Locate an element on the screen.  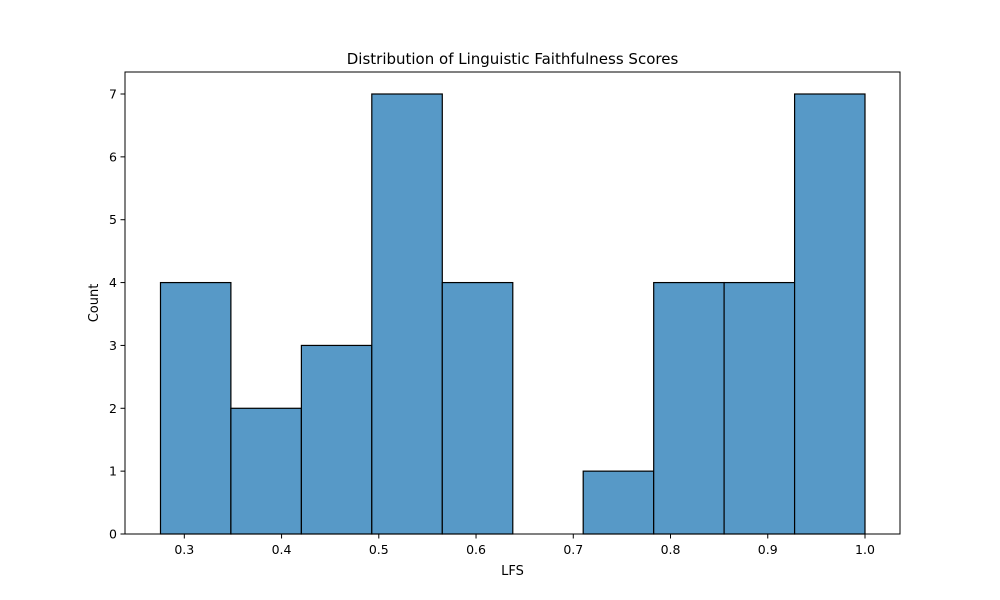
y-tick-label: 5 is located at coordinates (113, 219).